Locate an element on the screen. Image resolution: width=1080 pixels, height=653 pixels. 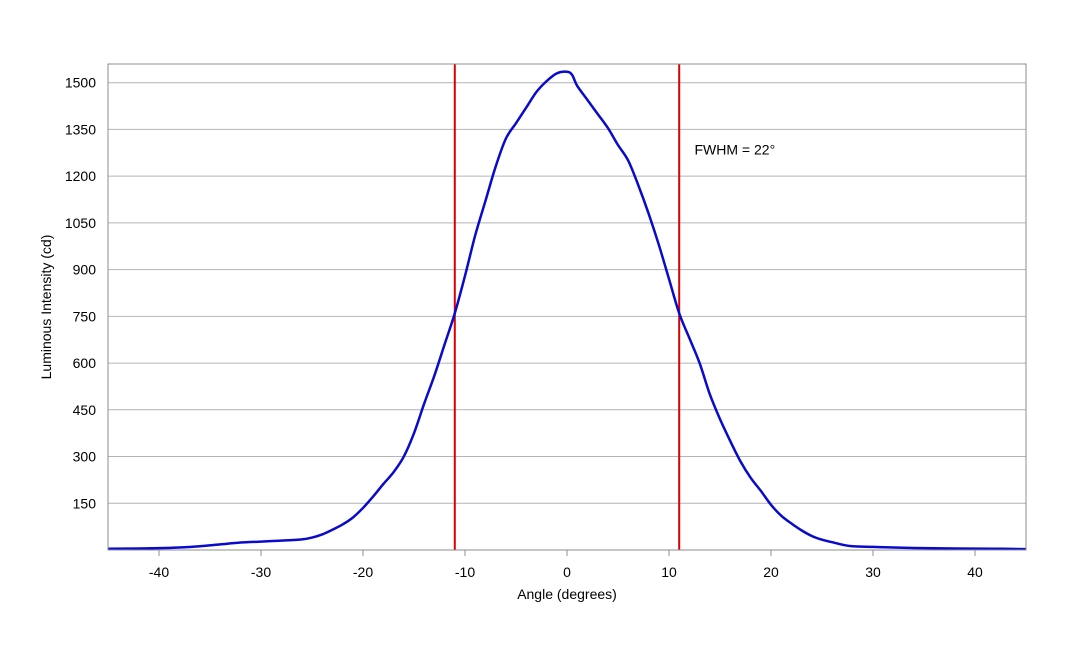
x-tick-label: 10 is located at coordinates (669, 572).